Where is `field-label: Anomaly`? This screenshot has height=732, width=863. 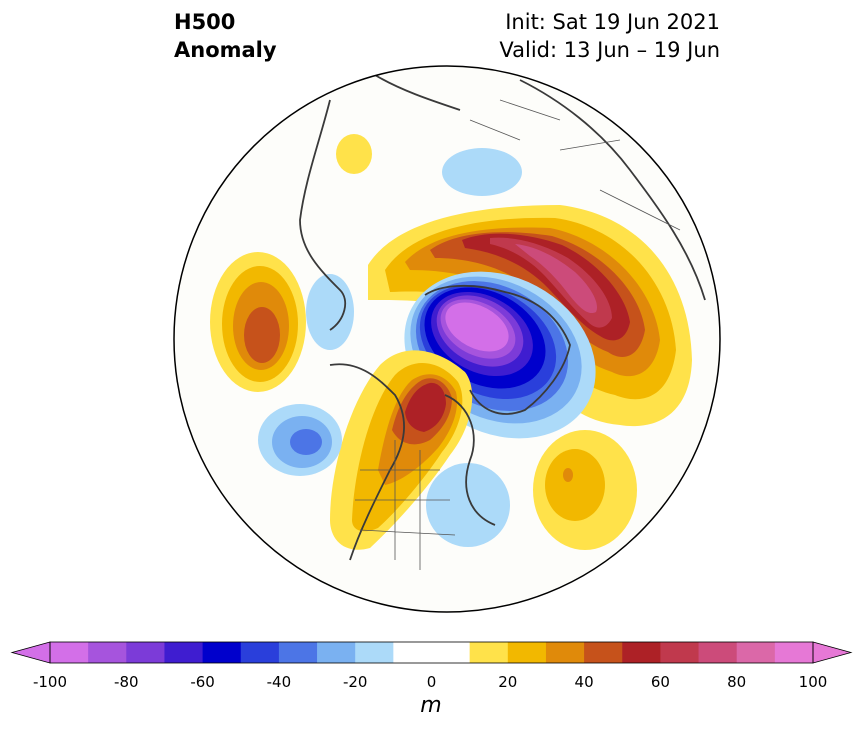
field-label: Anomaly is located at coordinates (225, 50).